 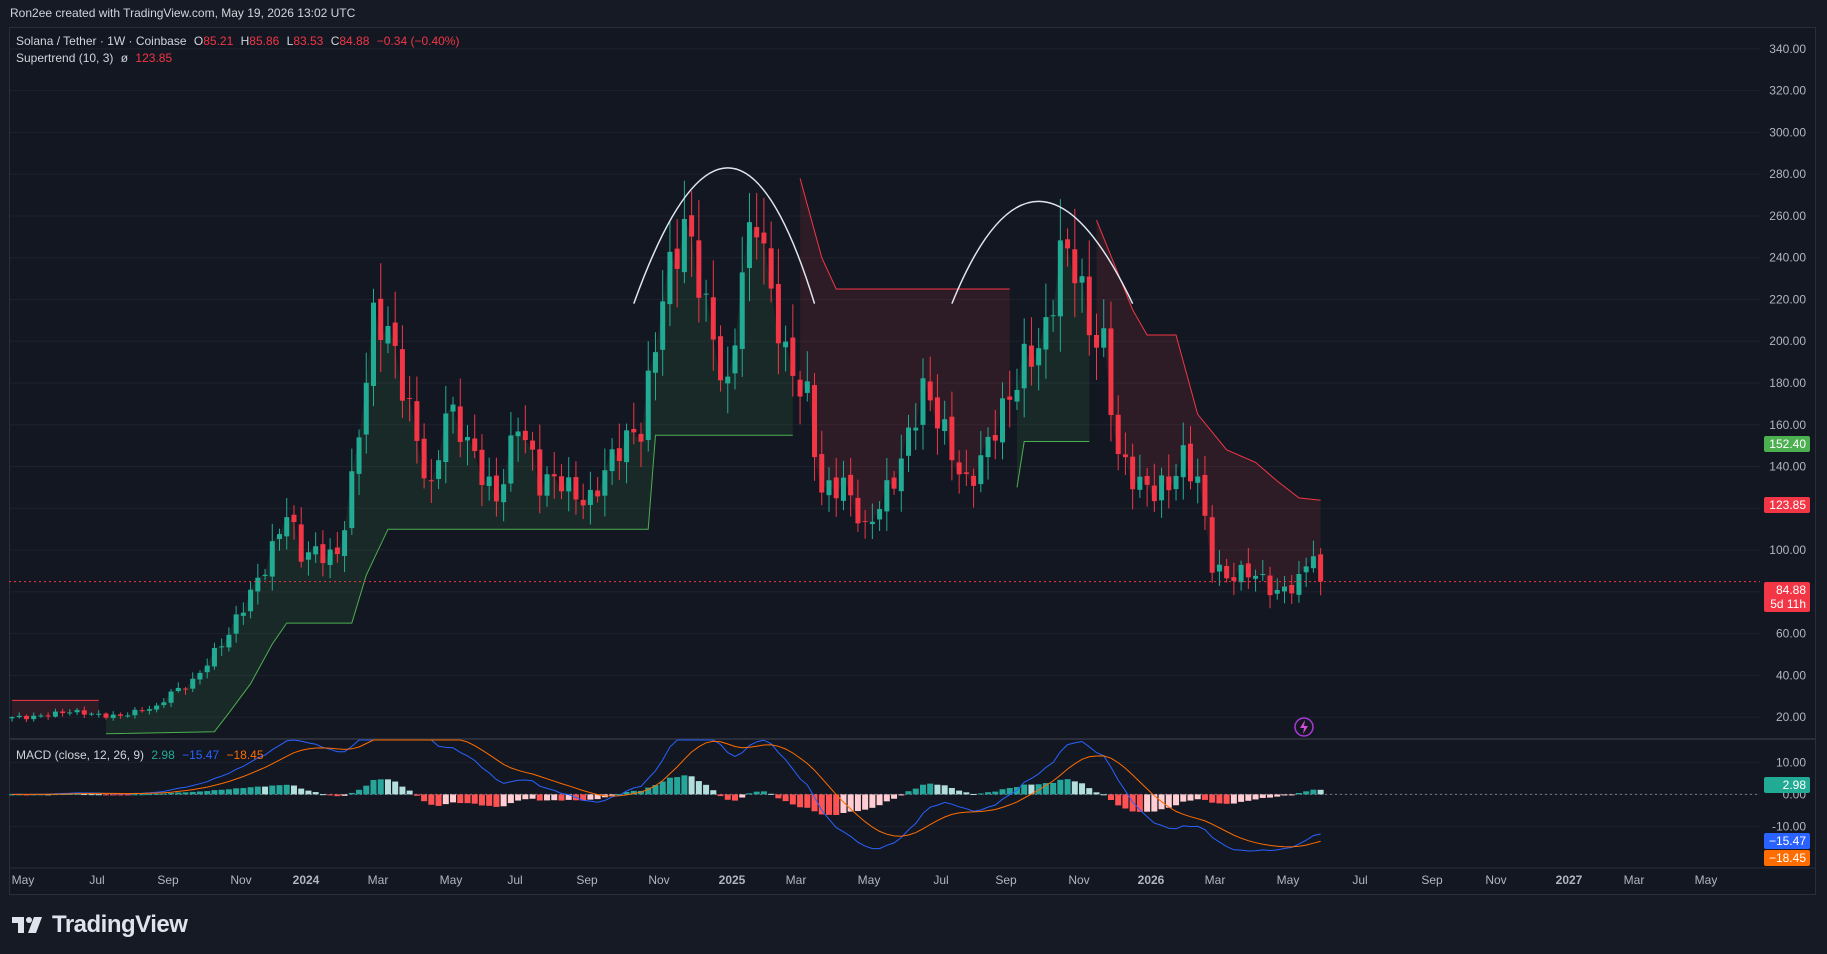 What do you see at coordinates (1569, 880) in the screenshot?
I see `time-tick-label: 2027` at bounding box center [1569, 880].